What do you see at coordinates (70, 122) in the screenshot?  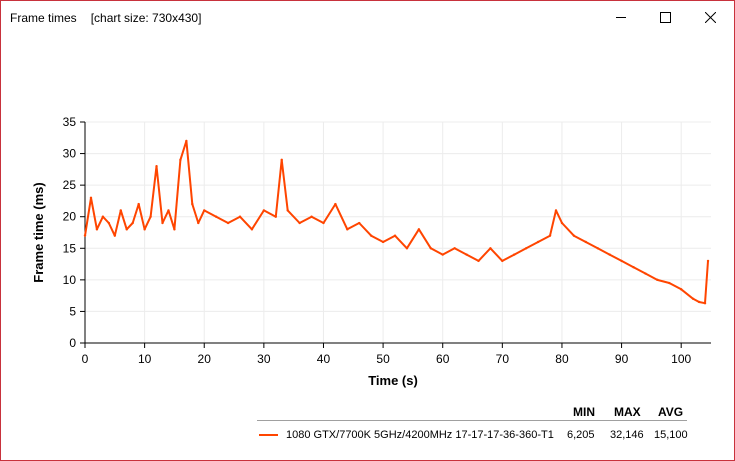 I see `y-tick-label: 35` at bounding box center [70, 122].